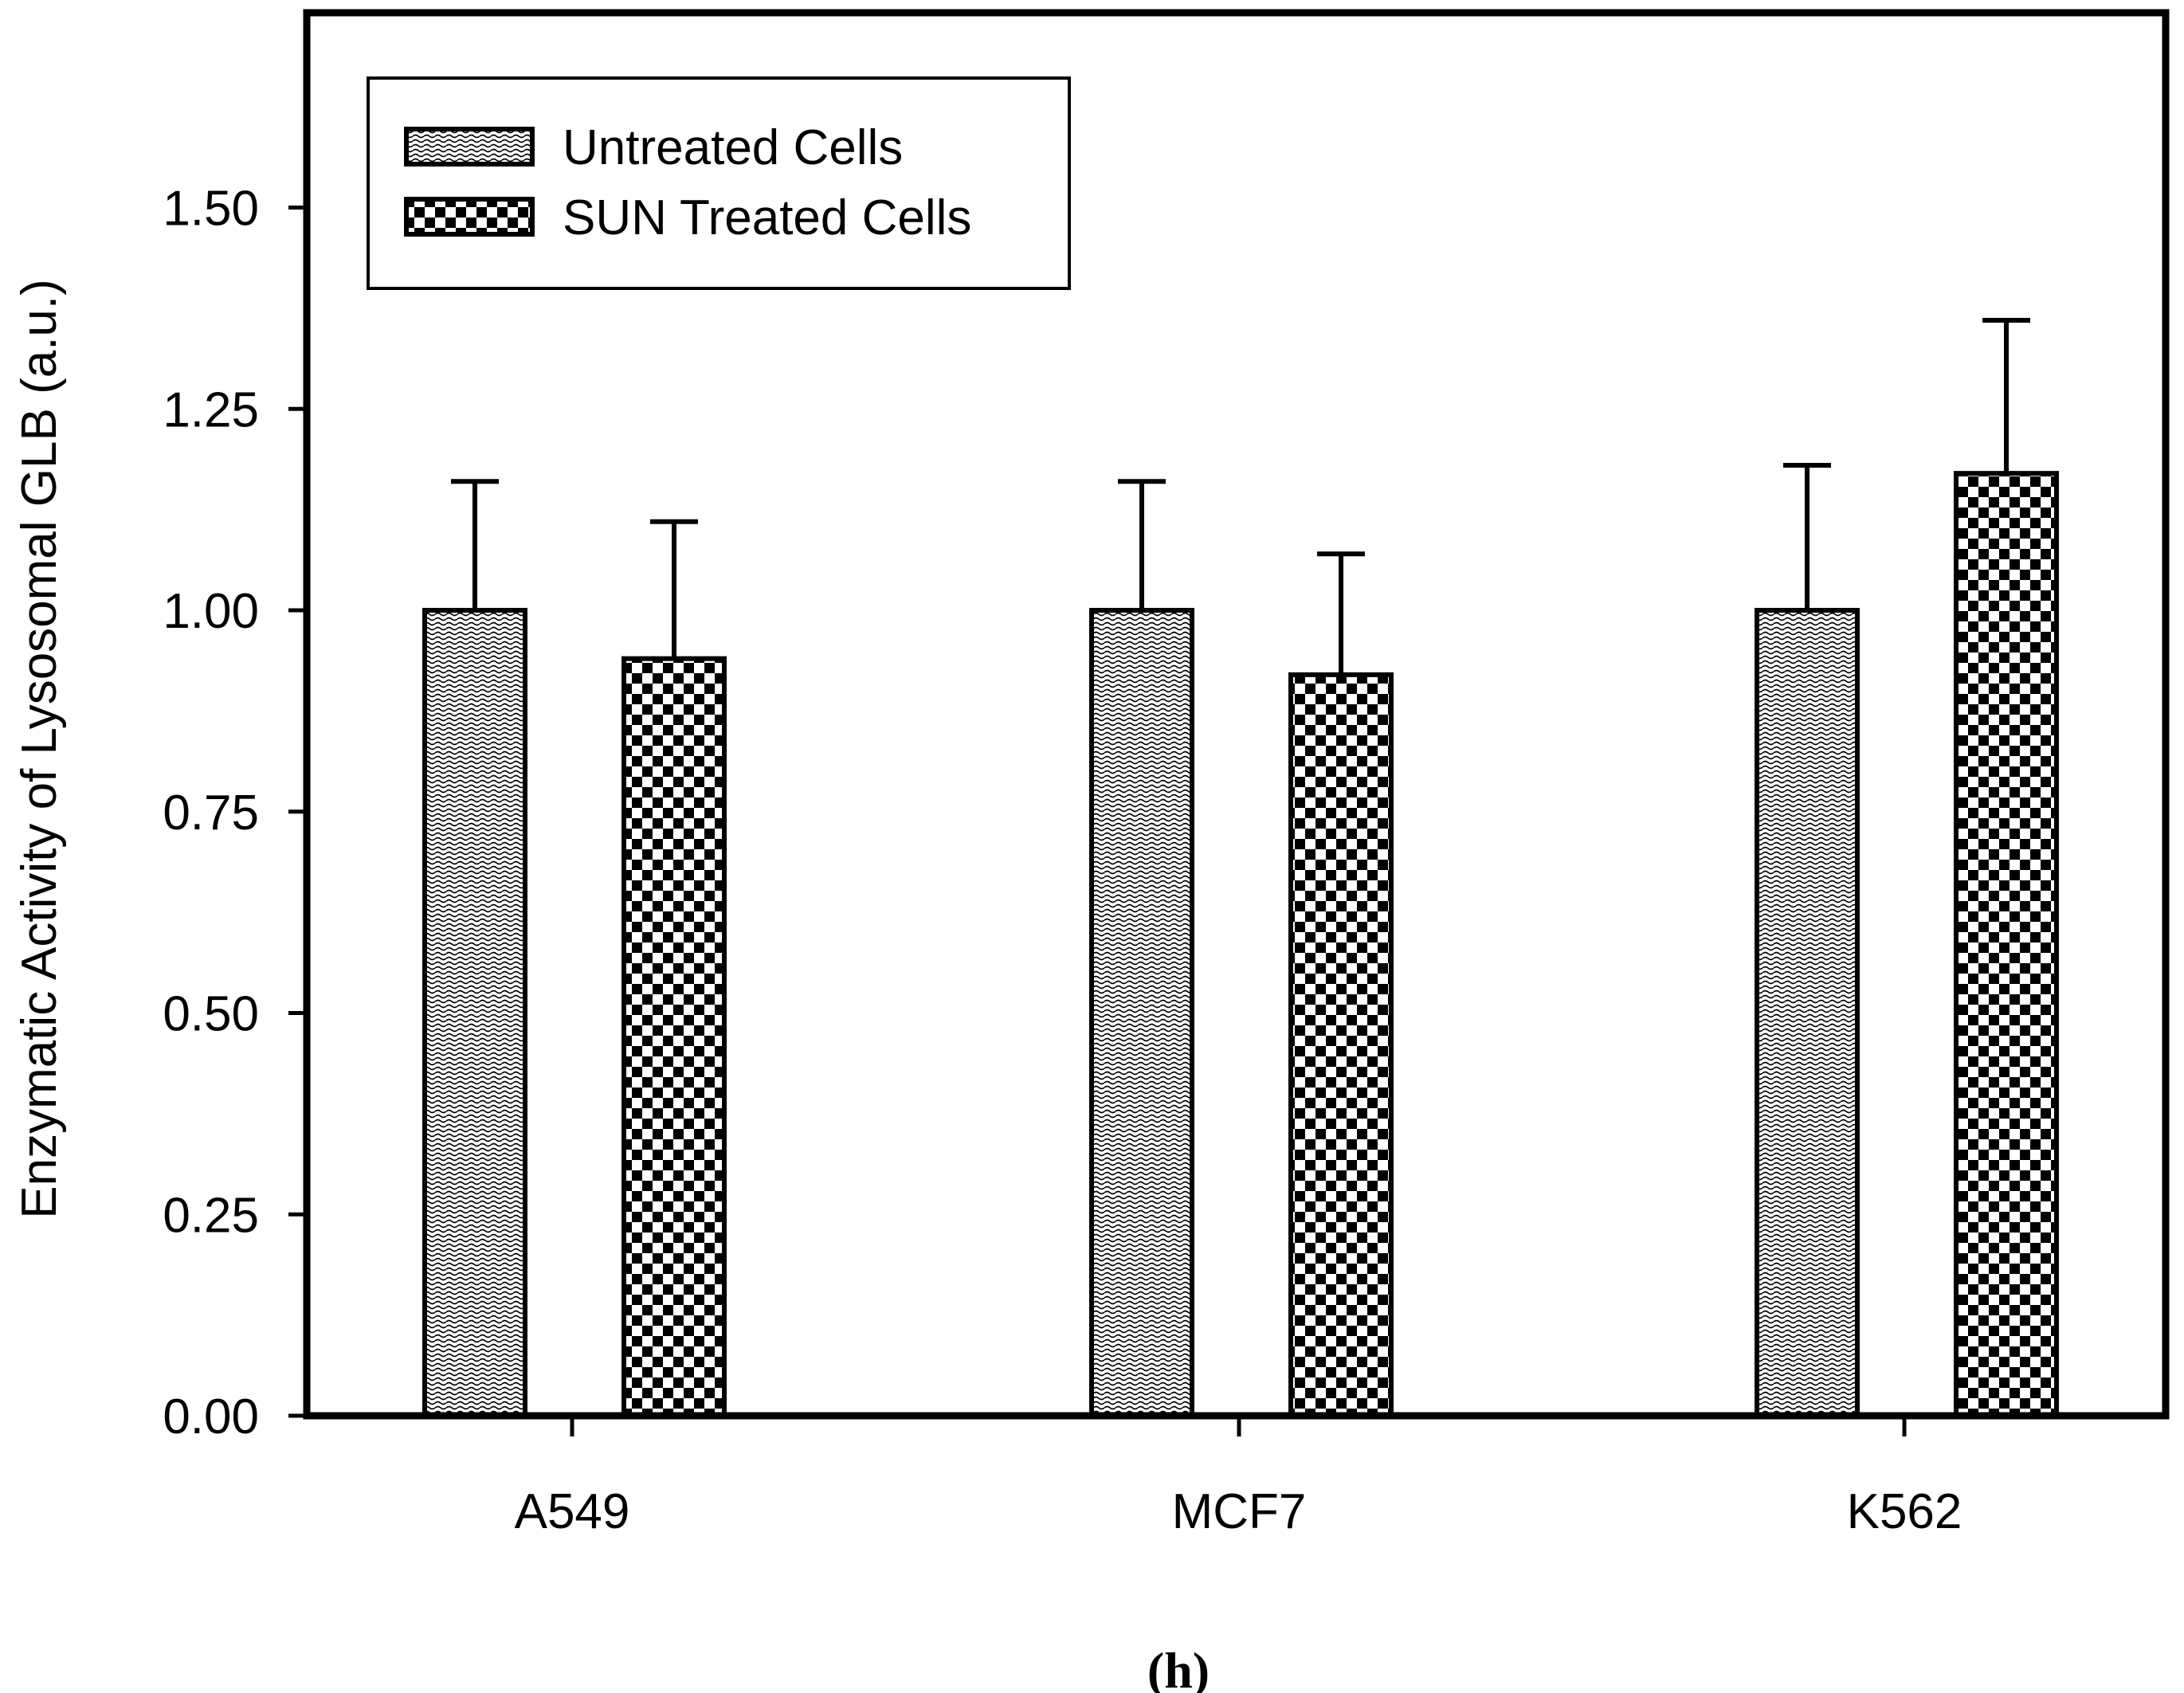  Describe the element at coordinates (733, 147) in the screenshot. I see `legend-label-untreated: Untreated Cells` at that location.